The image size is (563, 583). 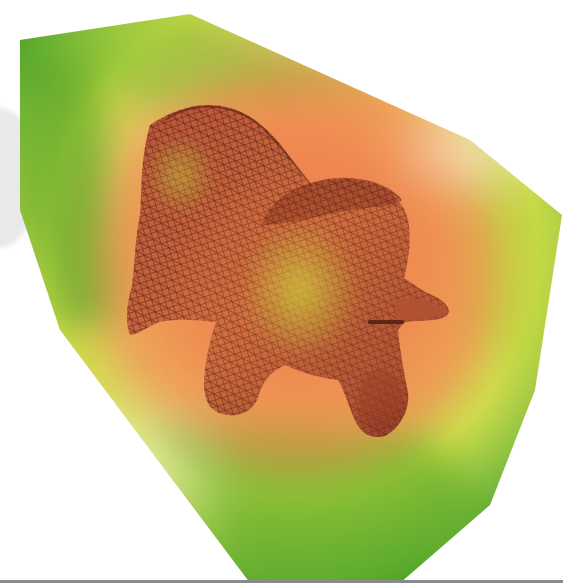 What do you see at coordinates (281, 581) in the screenshot?
I see `bottom-border-line` at bounding box center [281, 581].